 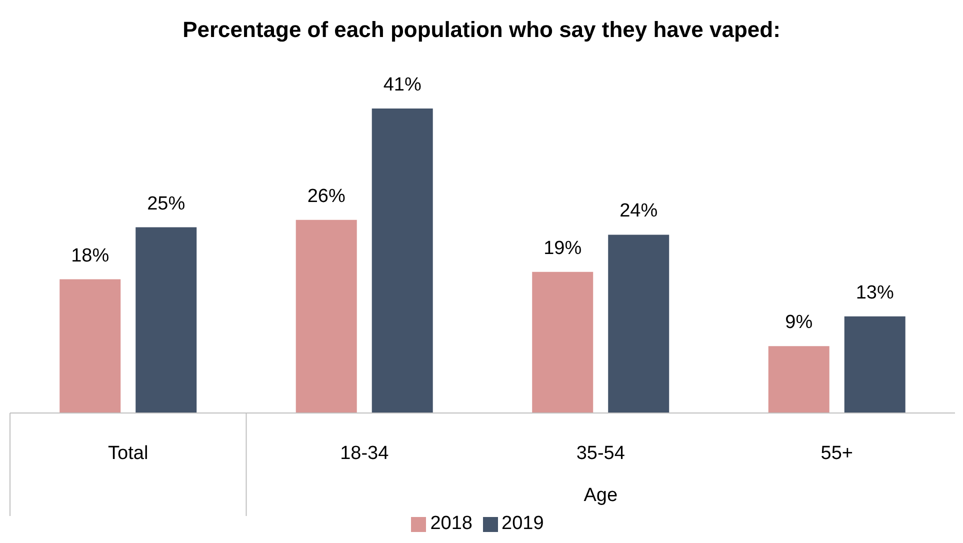 I want to click on data-label: 41%, so click(x=402, y=85).